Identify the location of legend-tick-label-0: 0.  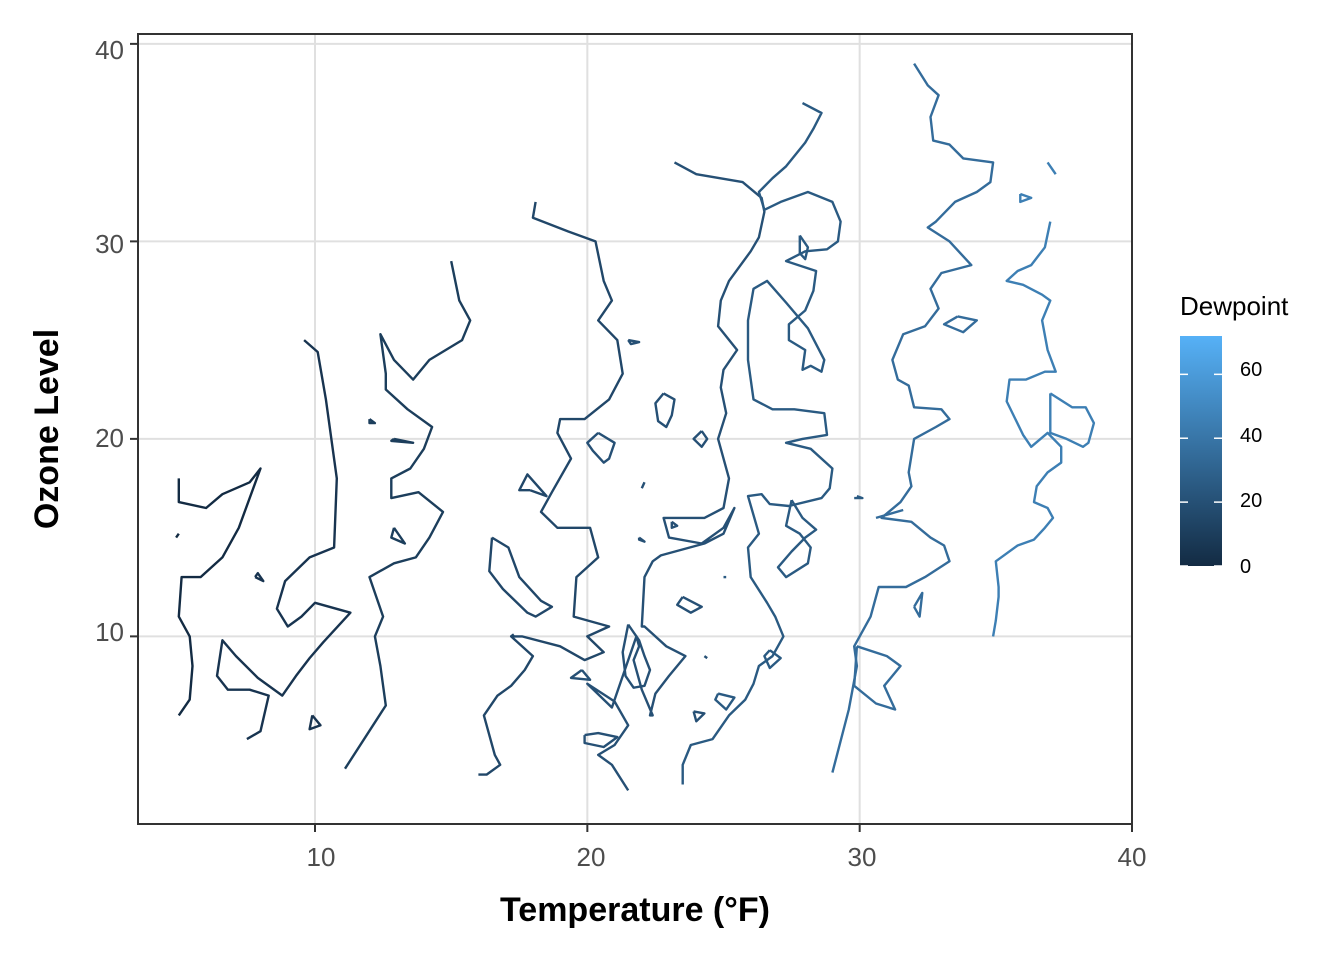
(1245, 567).